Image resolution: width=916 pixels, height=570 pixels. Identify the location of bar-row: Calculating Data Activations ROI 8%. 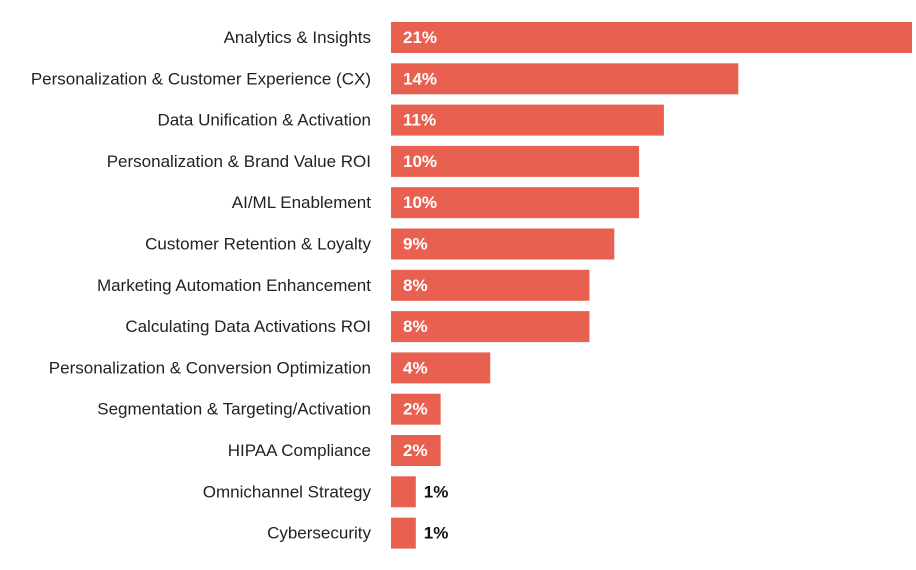
(357, 327).